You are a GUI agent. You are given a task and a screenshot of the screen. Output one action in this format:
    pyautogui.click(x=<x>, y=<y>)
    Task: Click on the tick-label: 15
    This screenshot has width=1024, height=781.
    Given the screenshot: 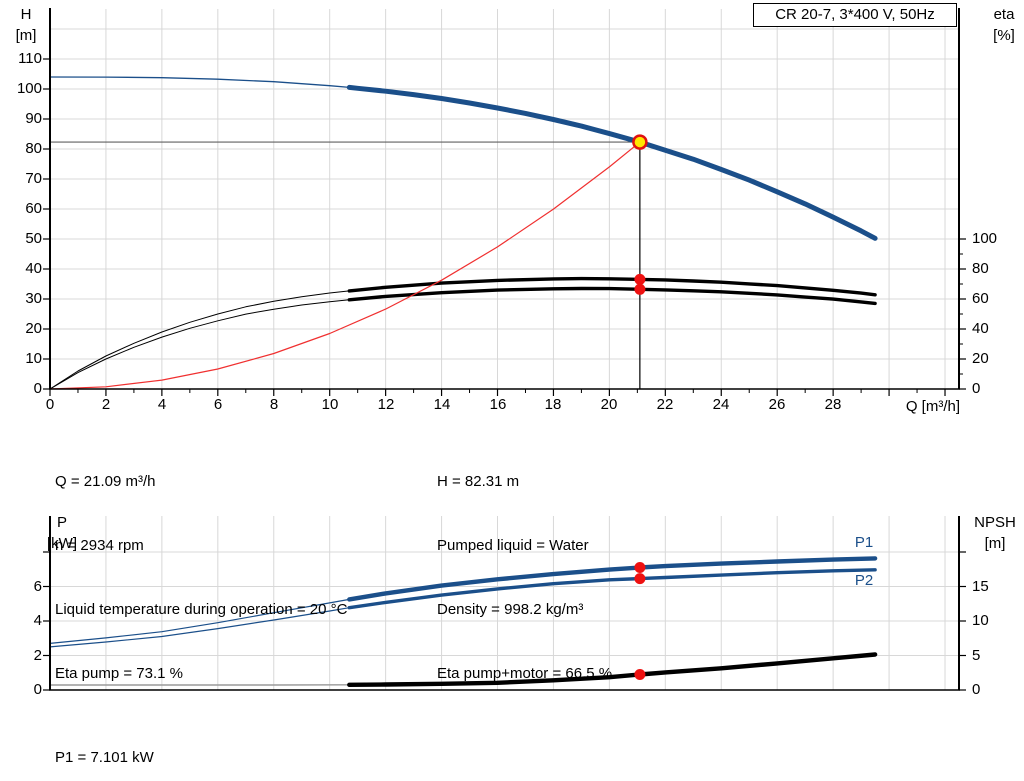 What is the action you would take?
    pyautogui.click(x=980, y=586)
    